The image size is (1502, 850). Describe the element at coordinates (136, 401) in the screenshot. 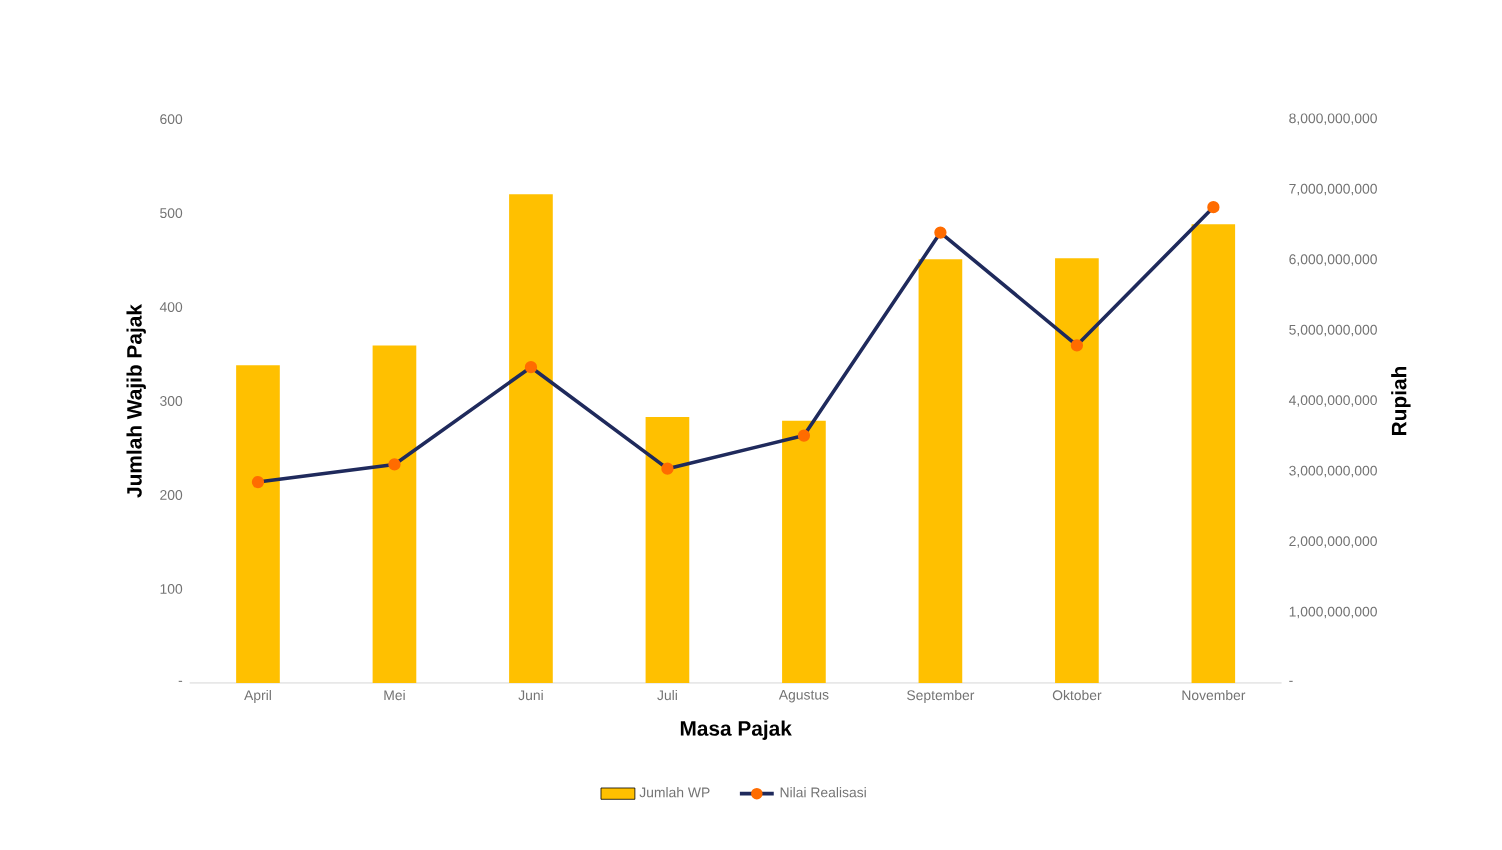

I see `y-axis-title: Jumlah Wajib Pajak` at that location.